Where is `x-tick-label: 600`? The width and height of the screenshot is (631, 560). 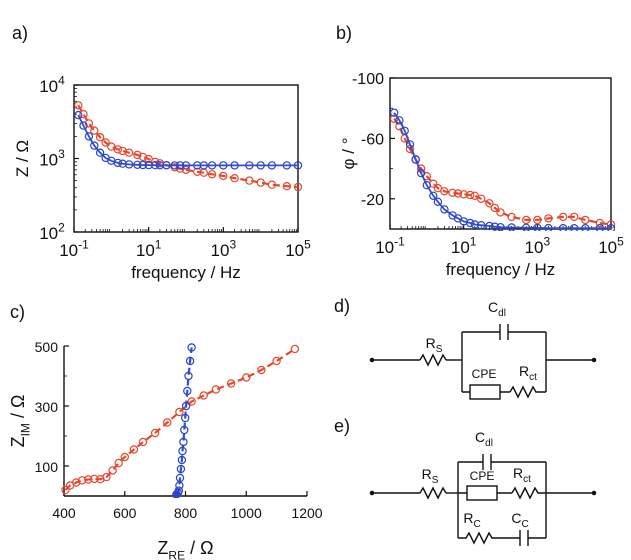
x-tick-label: 600 is located at coordinates (125, 513).